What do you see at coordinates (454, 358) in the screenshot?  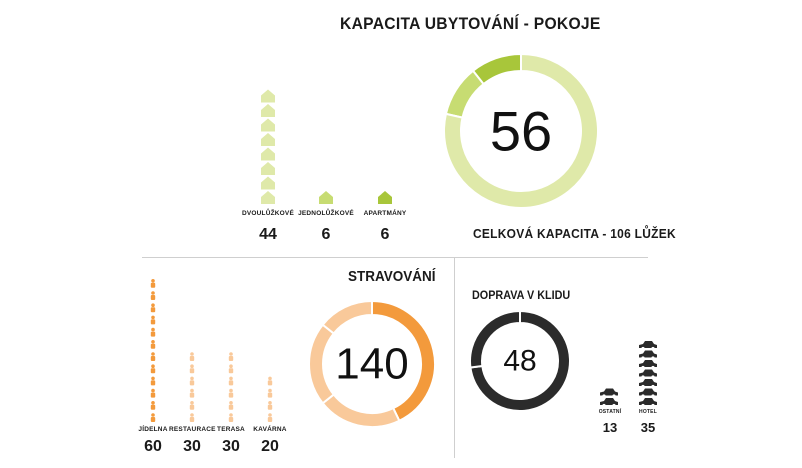 I see `vertical-divider` at bounding box center [454, 358].